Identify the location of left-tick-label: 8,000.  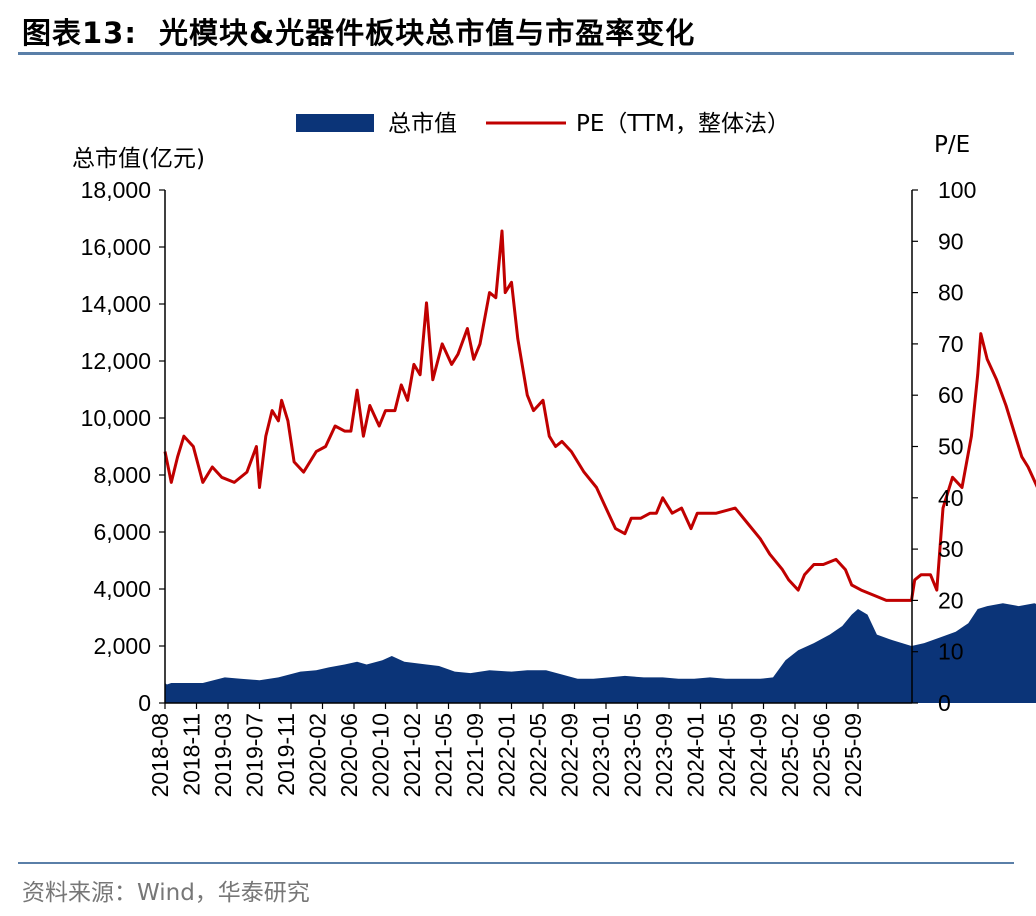
(122, 475).